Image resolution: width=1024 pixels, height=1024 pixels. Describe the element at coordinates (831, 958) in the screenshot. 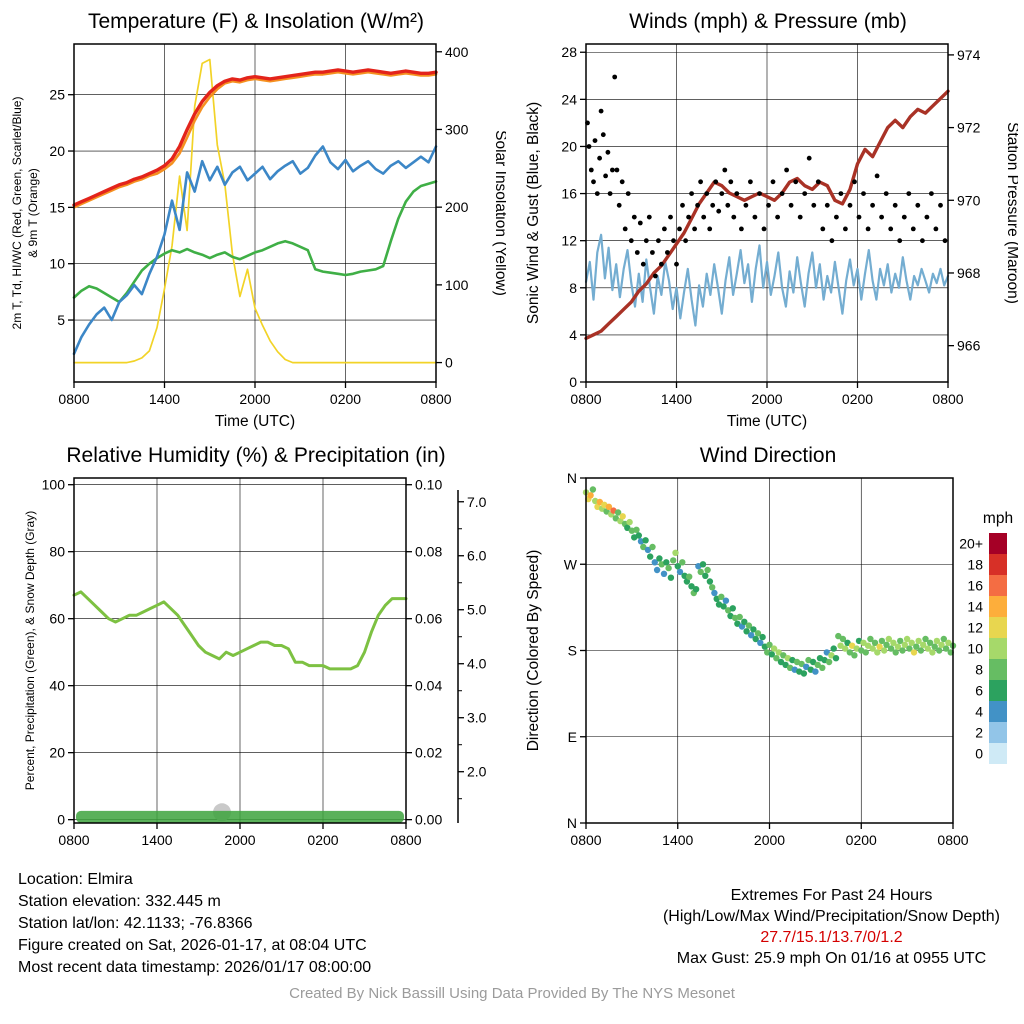

I see `max-gust-line: Max Gust: 25.9 mph On 01/16 at 0955 UTC` at that location.